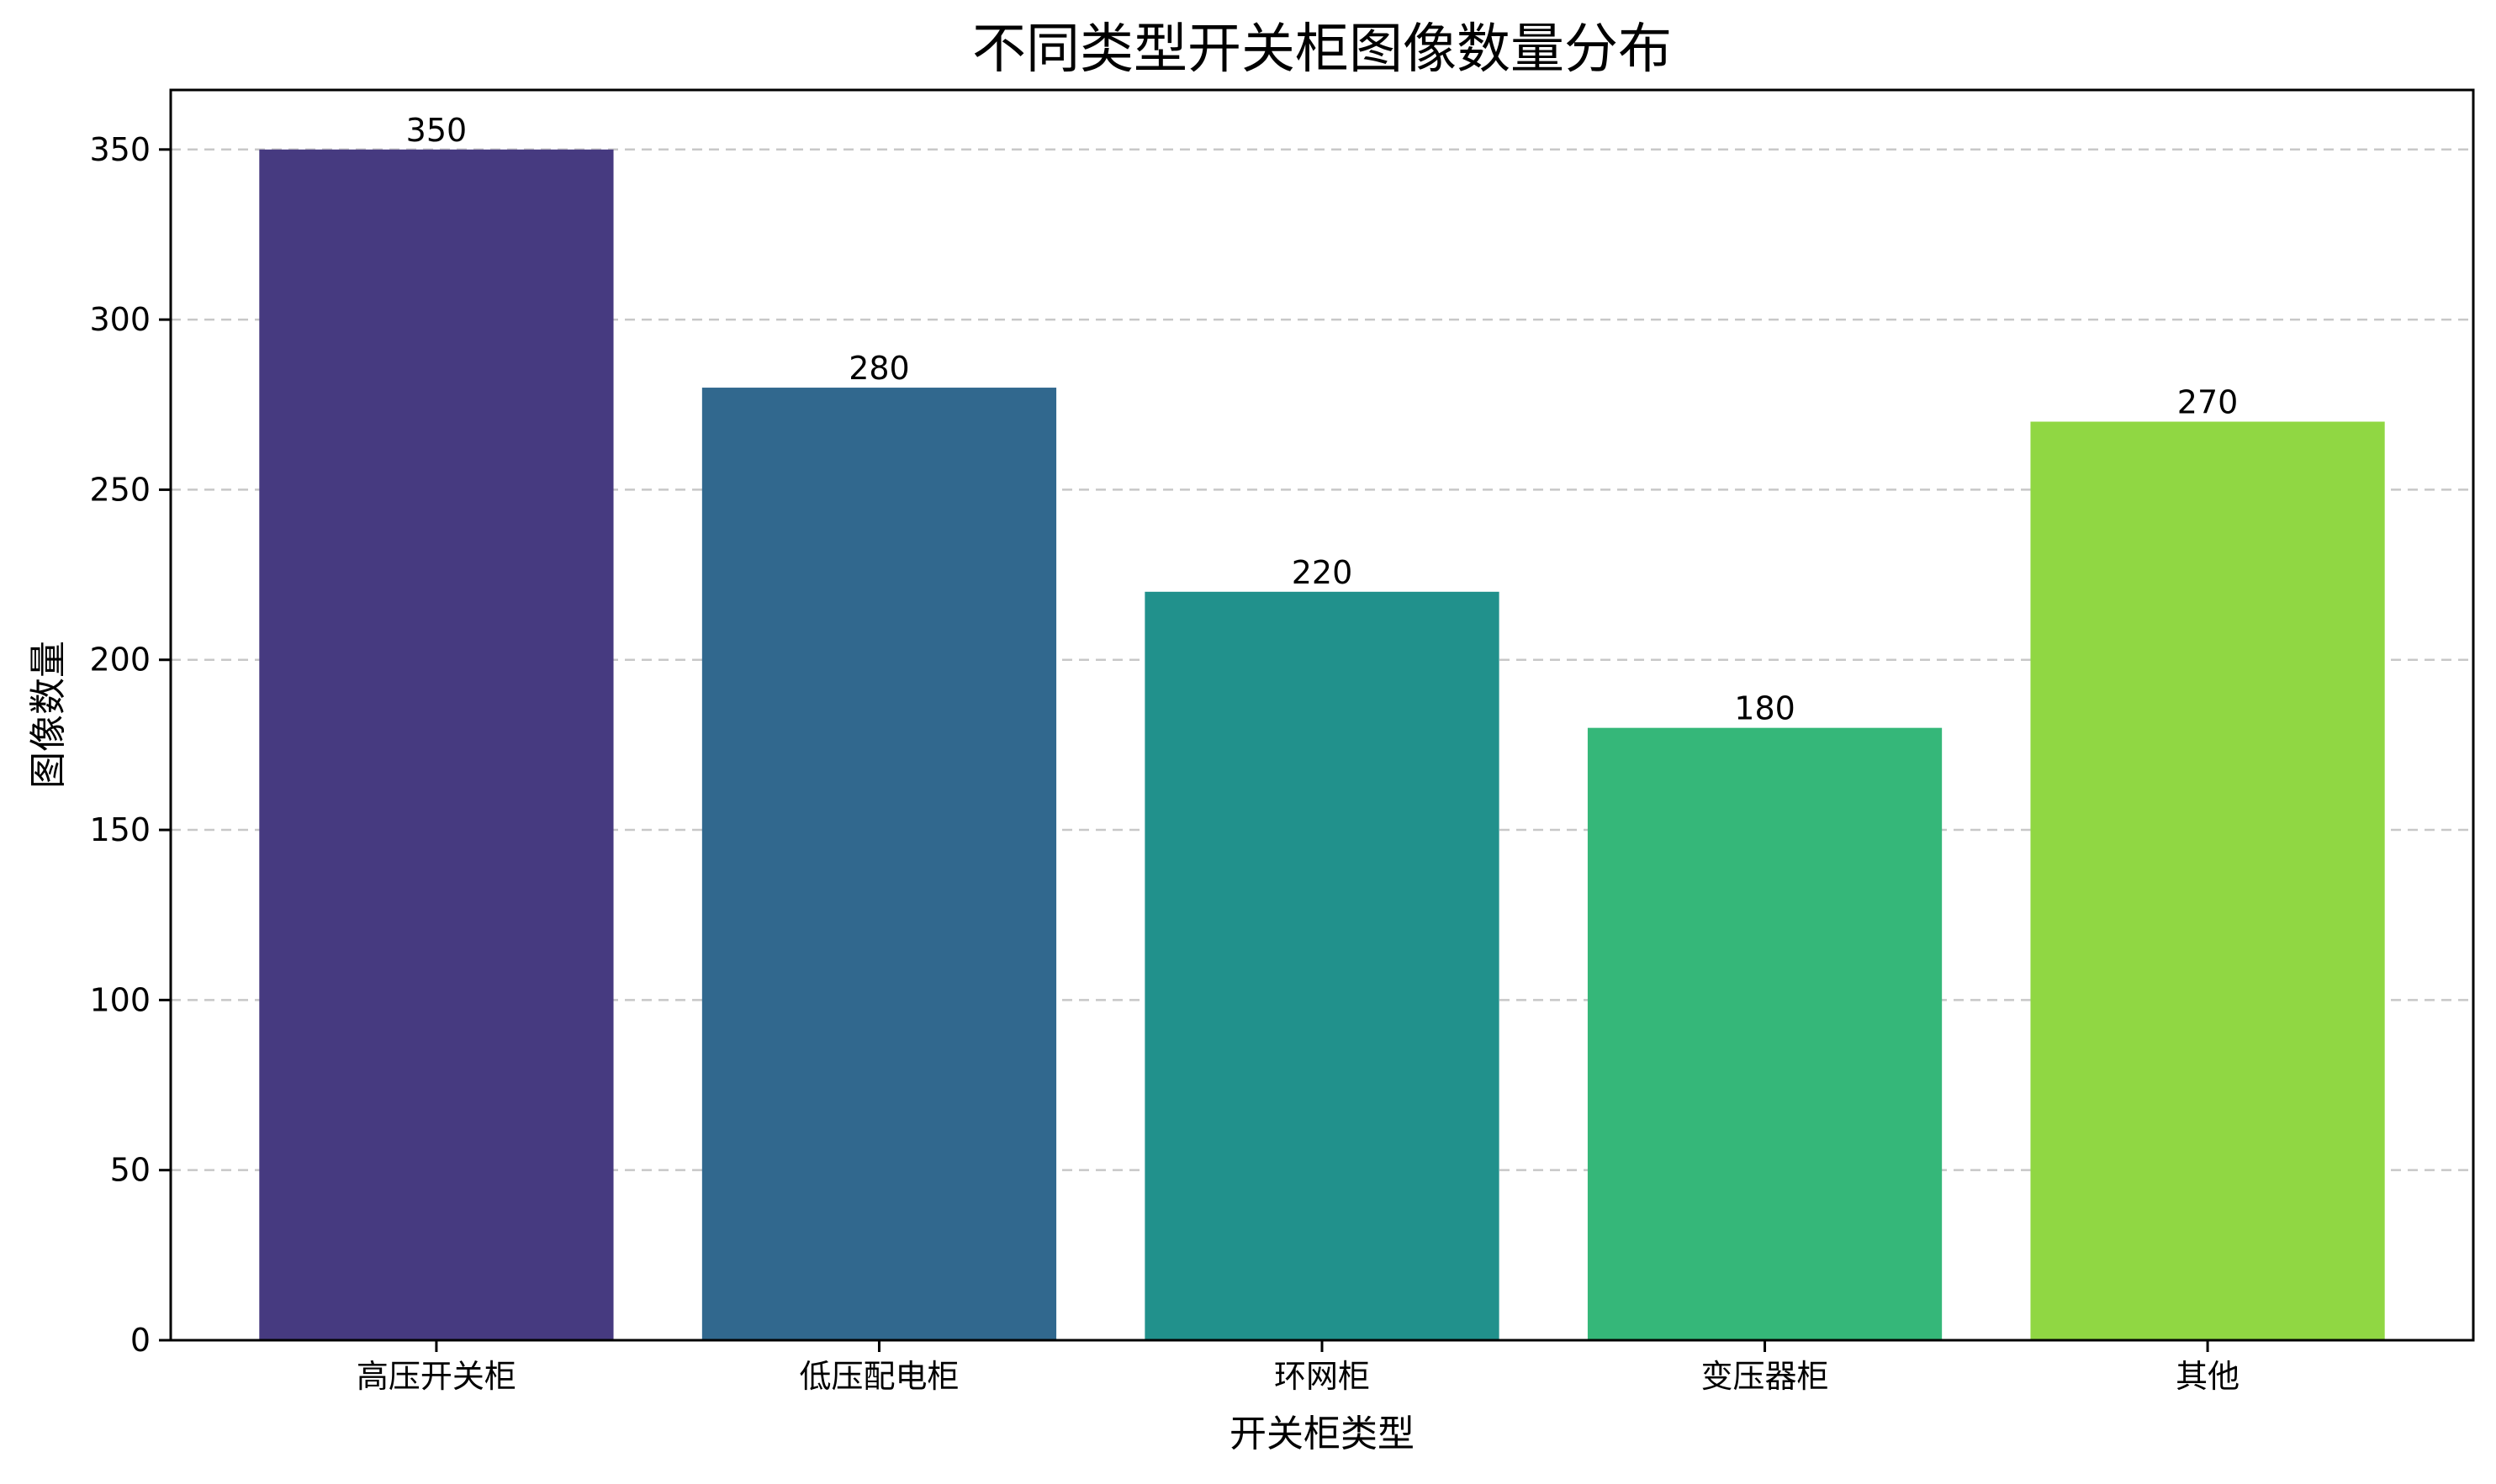  I want to click on chart-title: 不同类型开关柜图像数量分布, so click(1322, 49).